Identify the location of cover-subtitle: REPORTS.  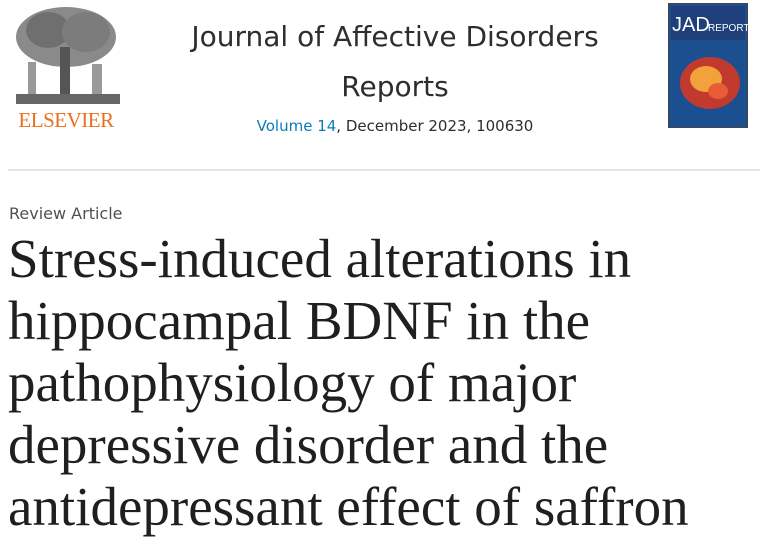
(728, 28).